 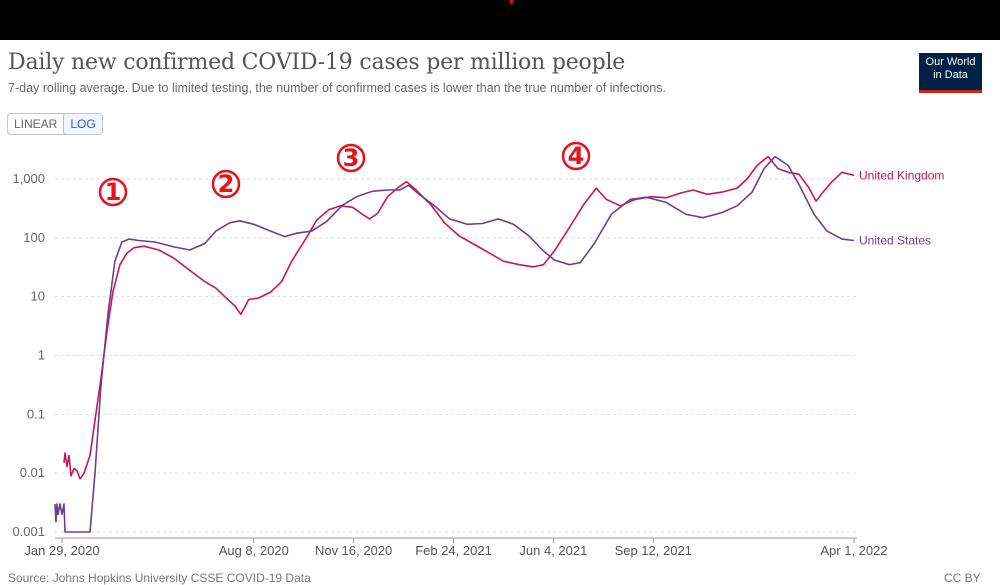 What do you see at coordinates (36, 124) in the screenshot?
I see `linear-scale-button: LINEAR` at bounding box center [36, 124].